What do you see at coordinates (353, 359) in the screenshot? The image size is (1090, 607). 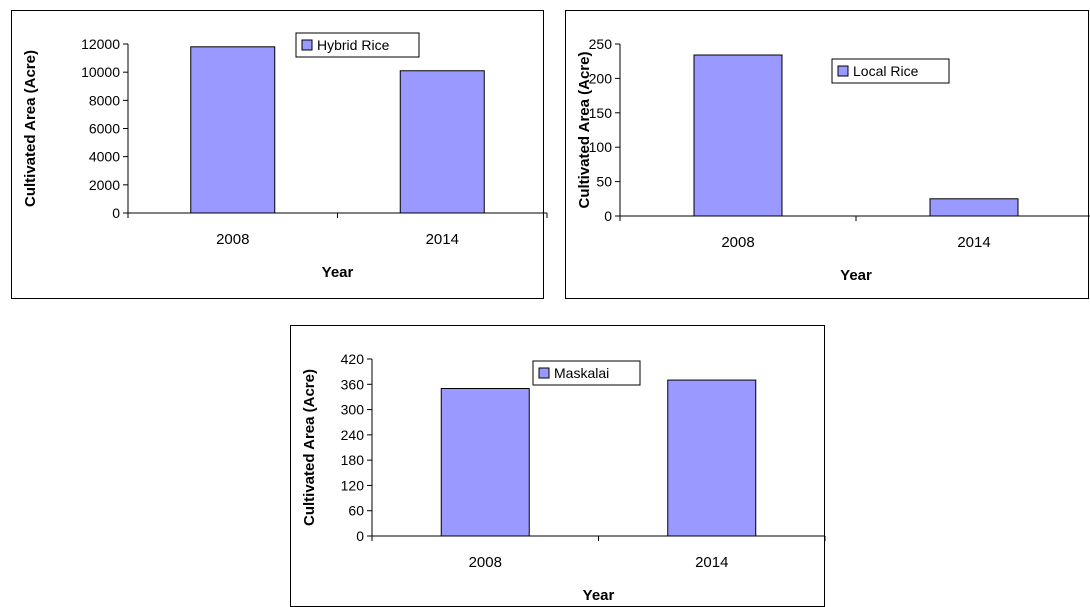 I see `y-tick-label: 420` at bounding box center [353, 359].